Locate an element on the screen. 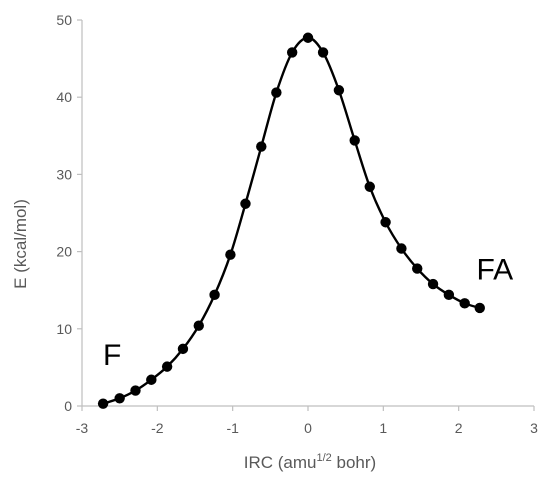  x-tick-label: -1 is located at coordinates (232, 428).